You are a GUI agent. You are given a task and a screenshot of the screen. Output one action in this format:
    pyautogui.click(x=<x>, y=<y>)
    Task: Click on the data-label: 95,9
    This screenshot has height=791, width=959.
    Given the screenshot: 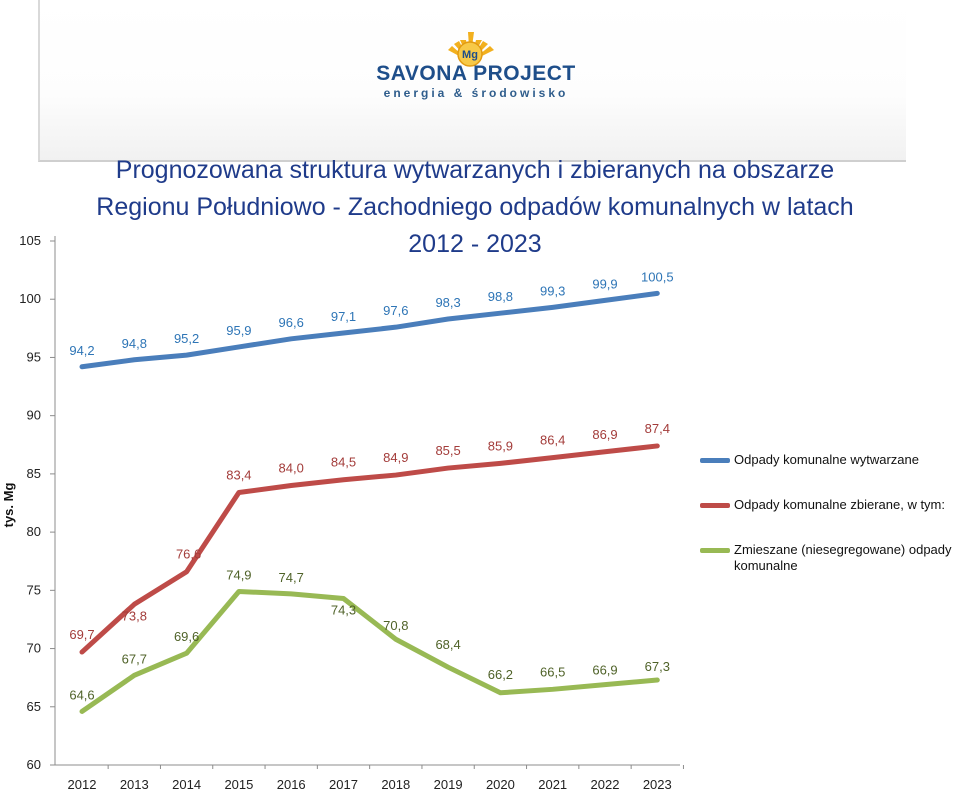 What is the action you would take?
    pyautogui.click(x=238, y=330)
    